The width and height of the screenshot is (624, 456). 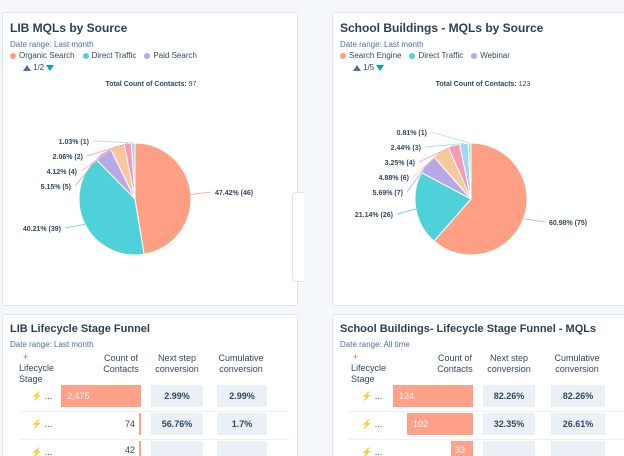 I want to click on cumulative-conversion: 2.99%, so click(x=242, y=396).